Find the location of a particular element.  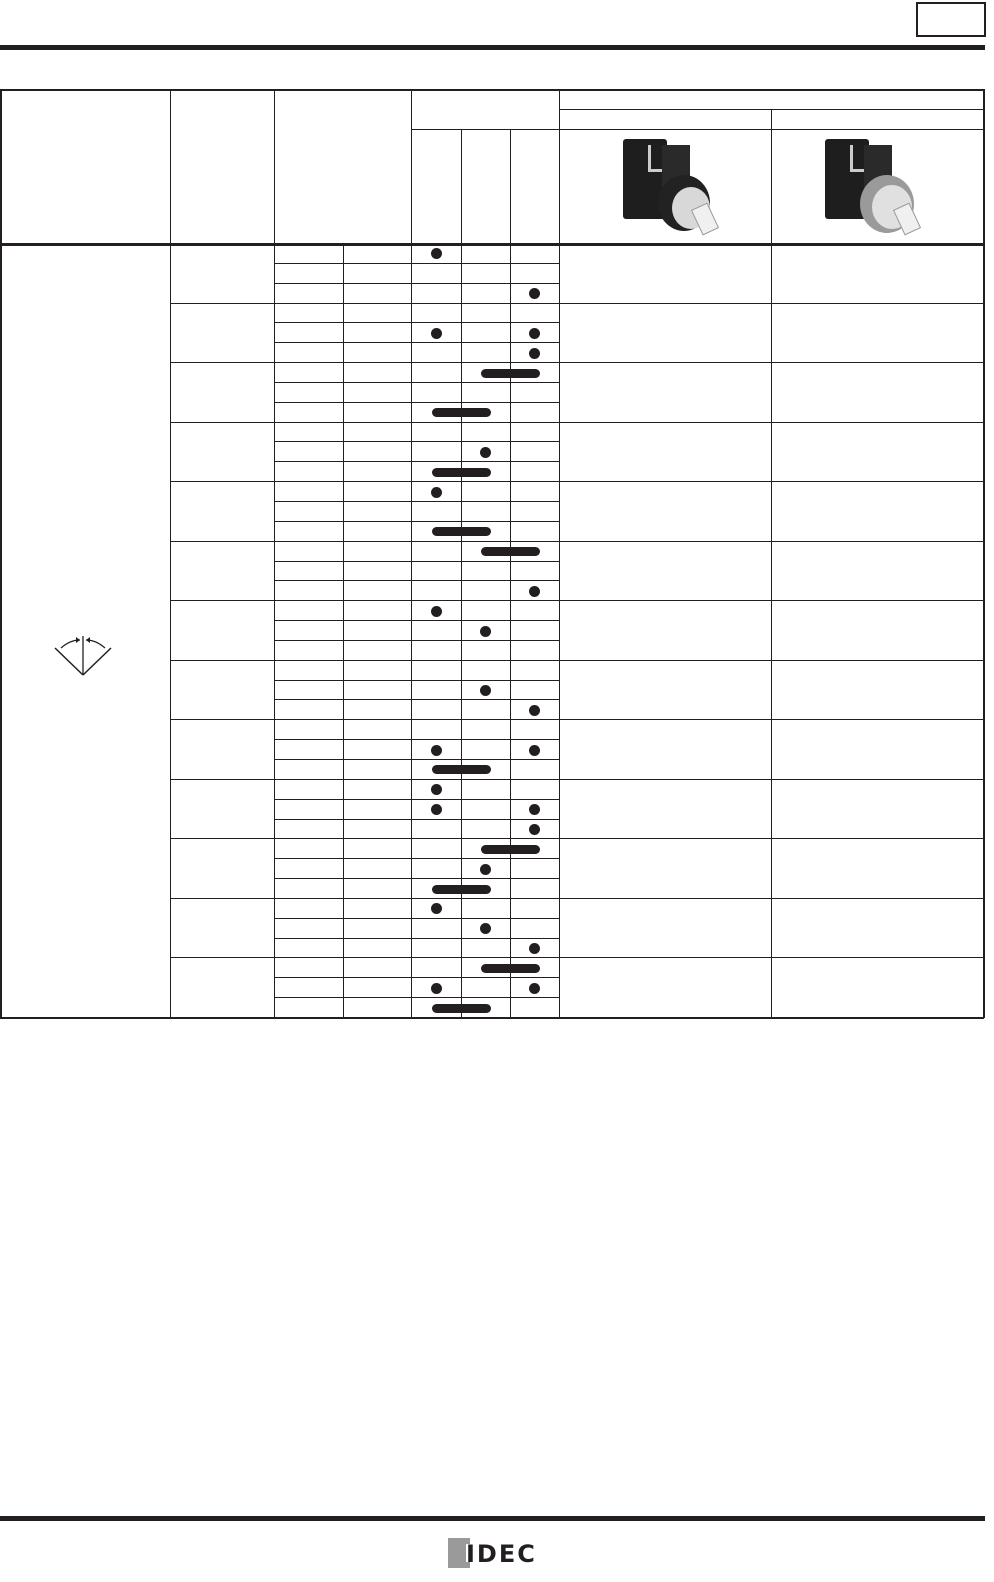

table-bottom-border is located at coordinates (492, 1018).